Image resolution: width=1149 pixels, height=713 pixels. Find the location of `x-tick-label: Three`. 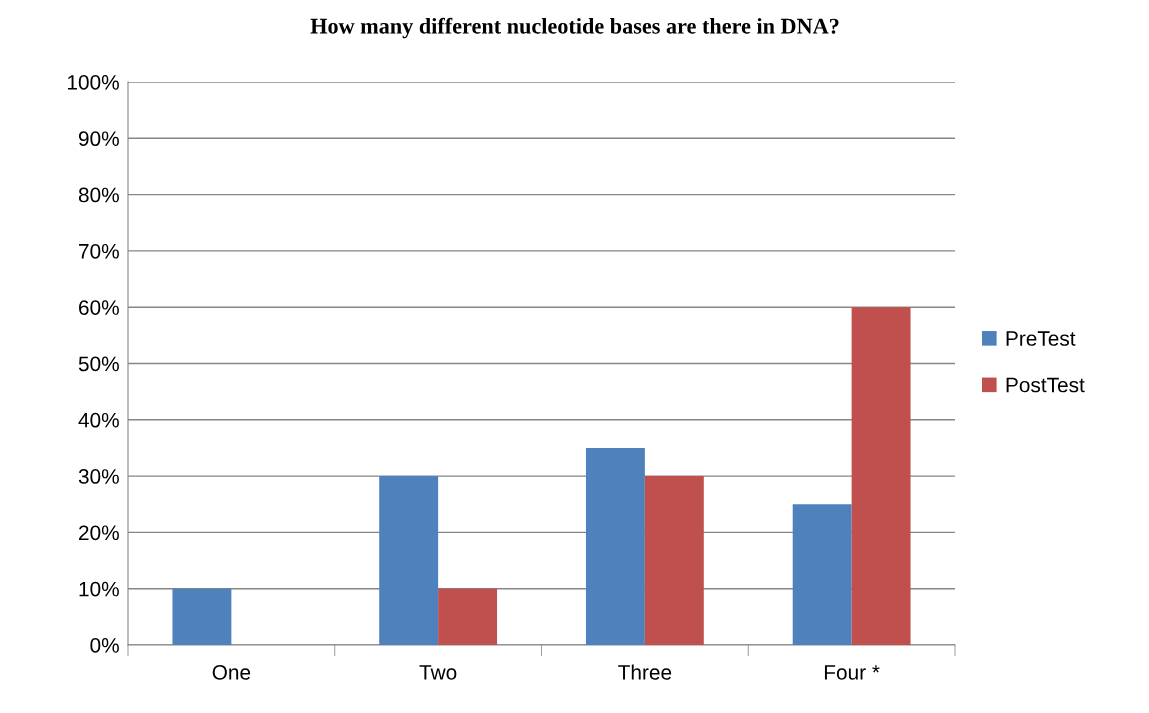

x-tick-label: Three is located at coordinates (645, 672).